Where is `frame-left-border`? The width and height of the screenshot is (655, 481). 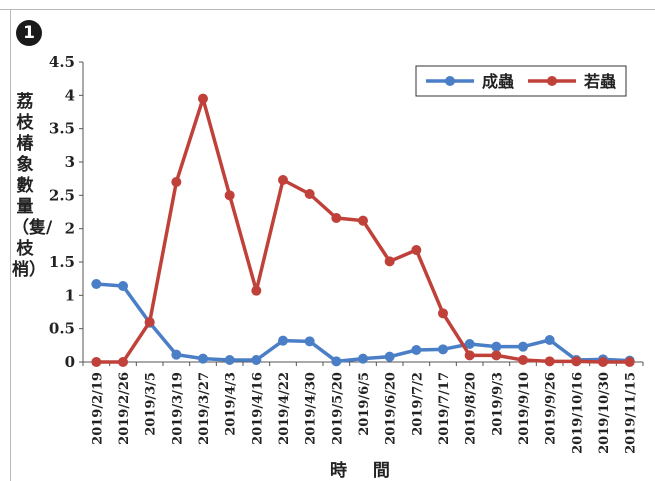
frame-left-border is located at coordinates (10, 245).